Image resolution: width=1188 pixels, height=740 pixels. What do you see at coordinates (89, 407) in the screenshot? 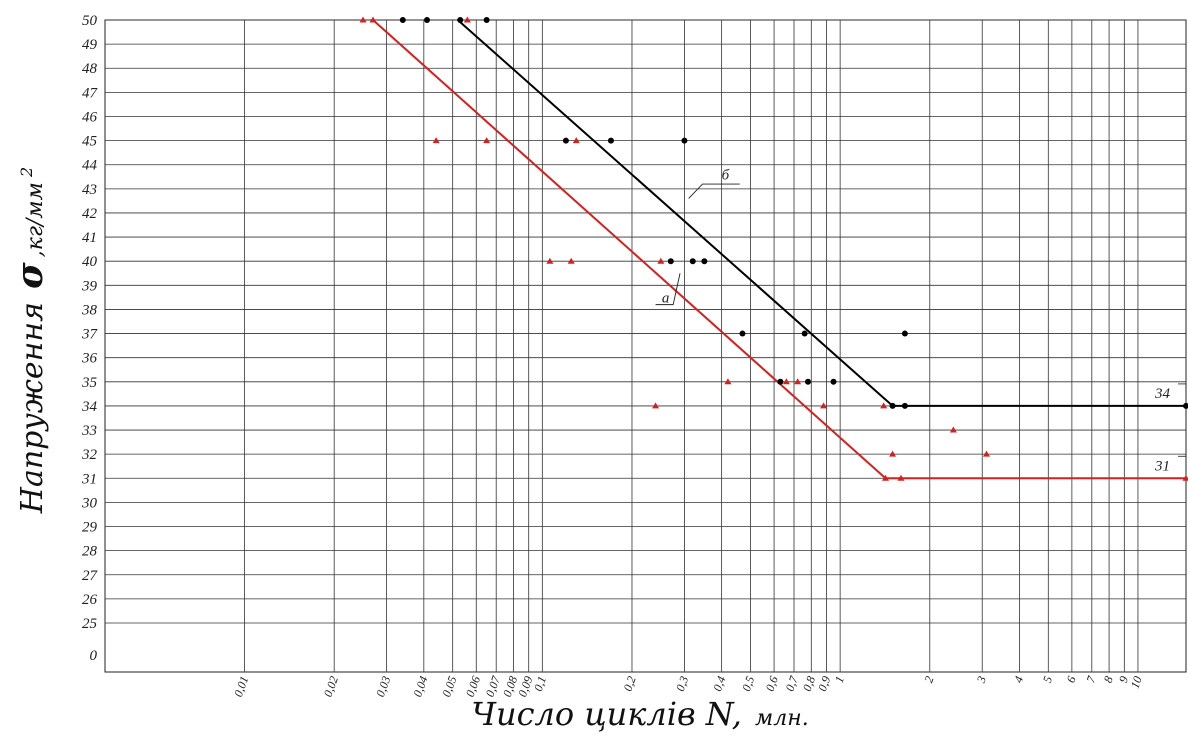
I see `y-tick-label: 34` at bounding box center [89, 407].